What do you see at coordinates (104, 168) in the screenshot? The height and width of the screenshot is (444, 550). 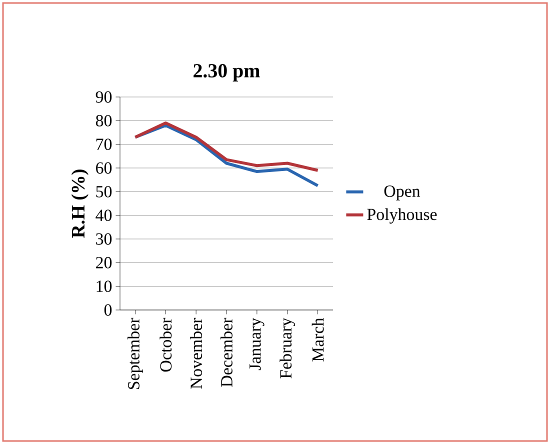 I see `y-tick-label: 60` at bounding box center [104, 168].